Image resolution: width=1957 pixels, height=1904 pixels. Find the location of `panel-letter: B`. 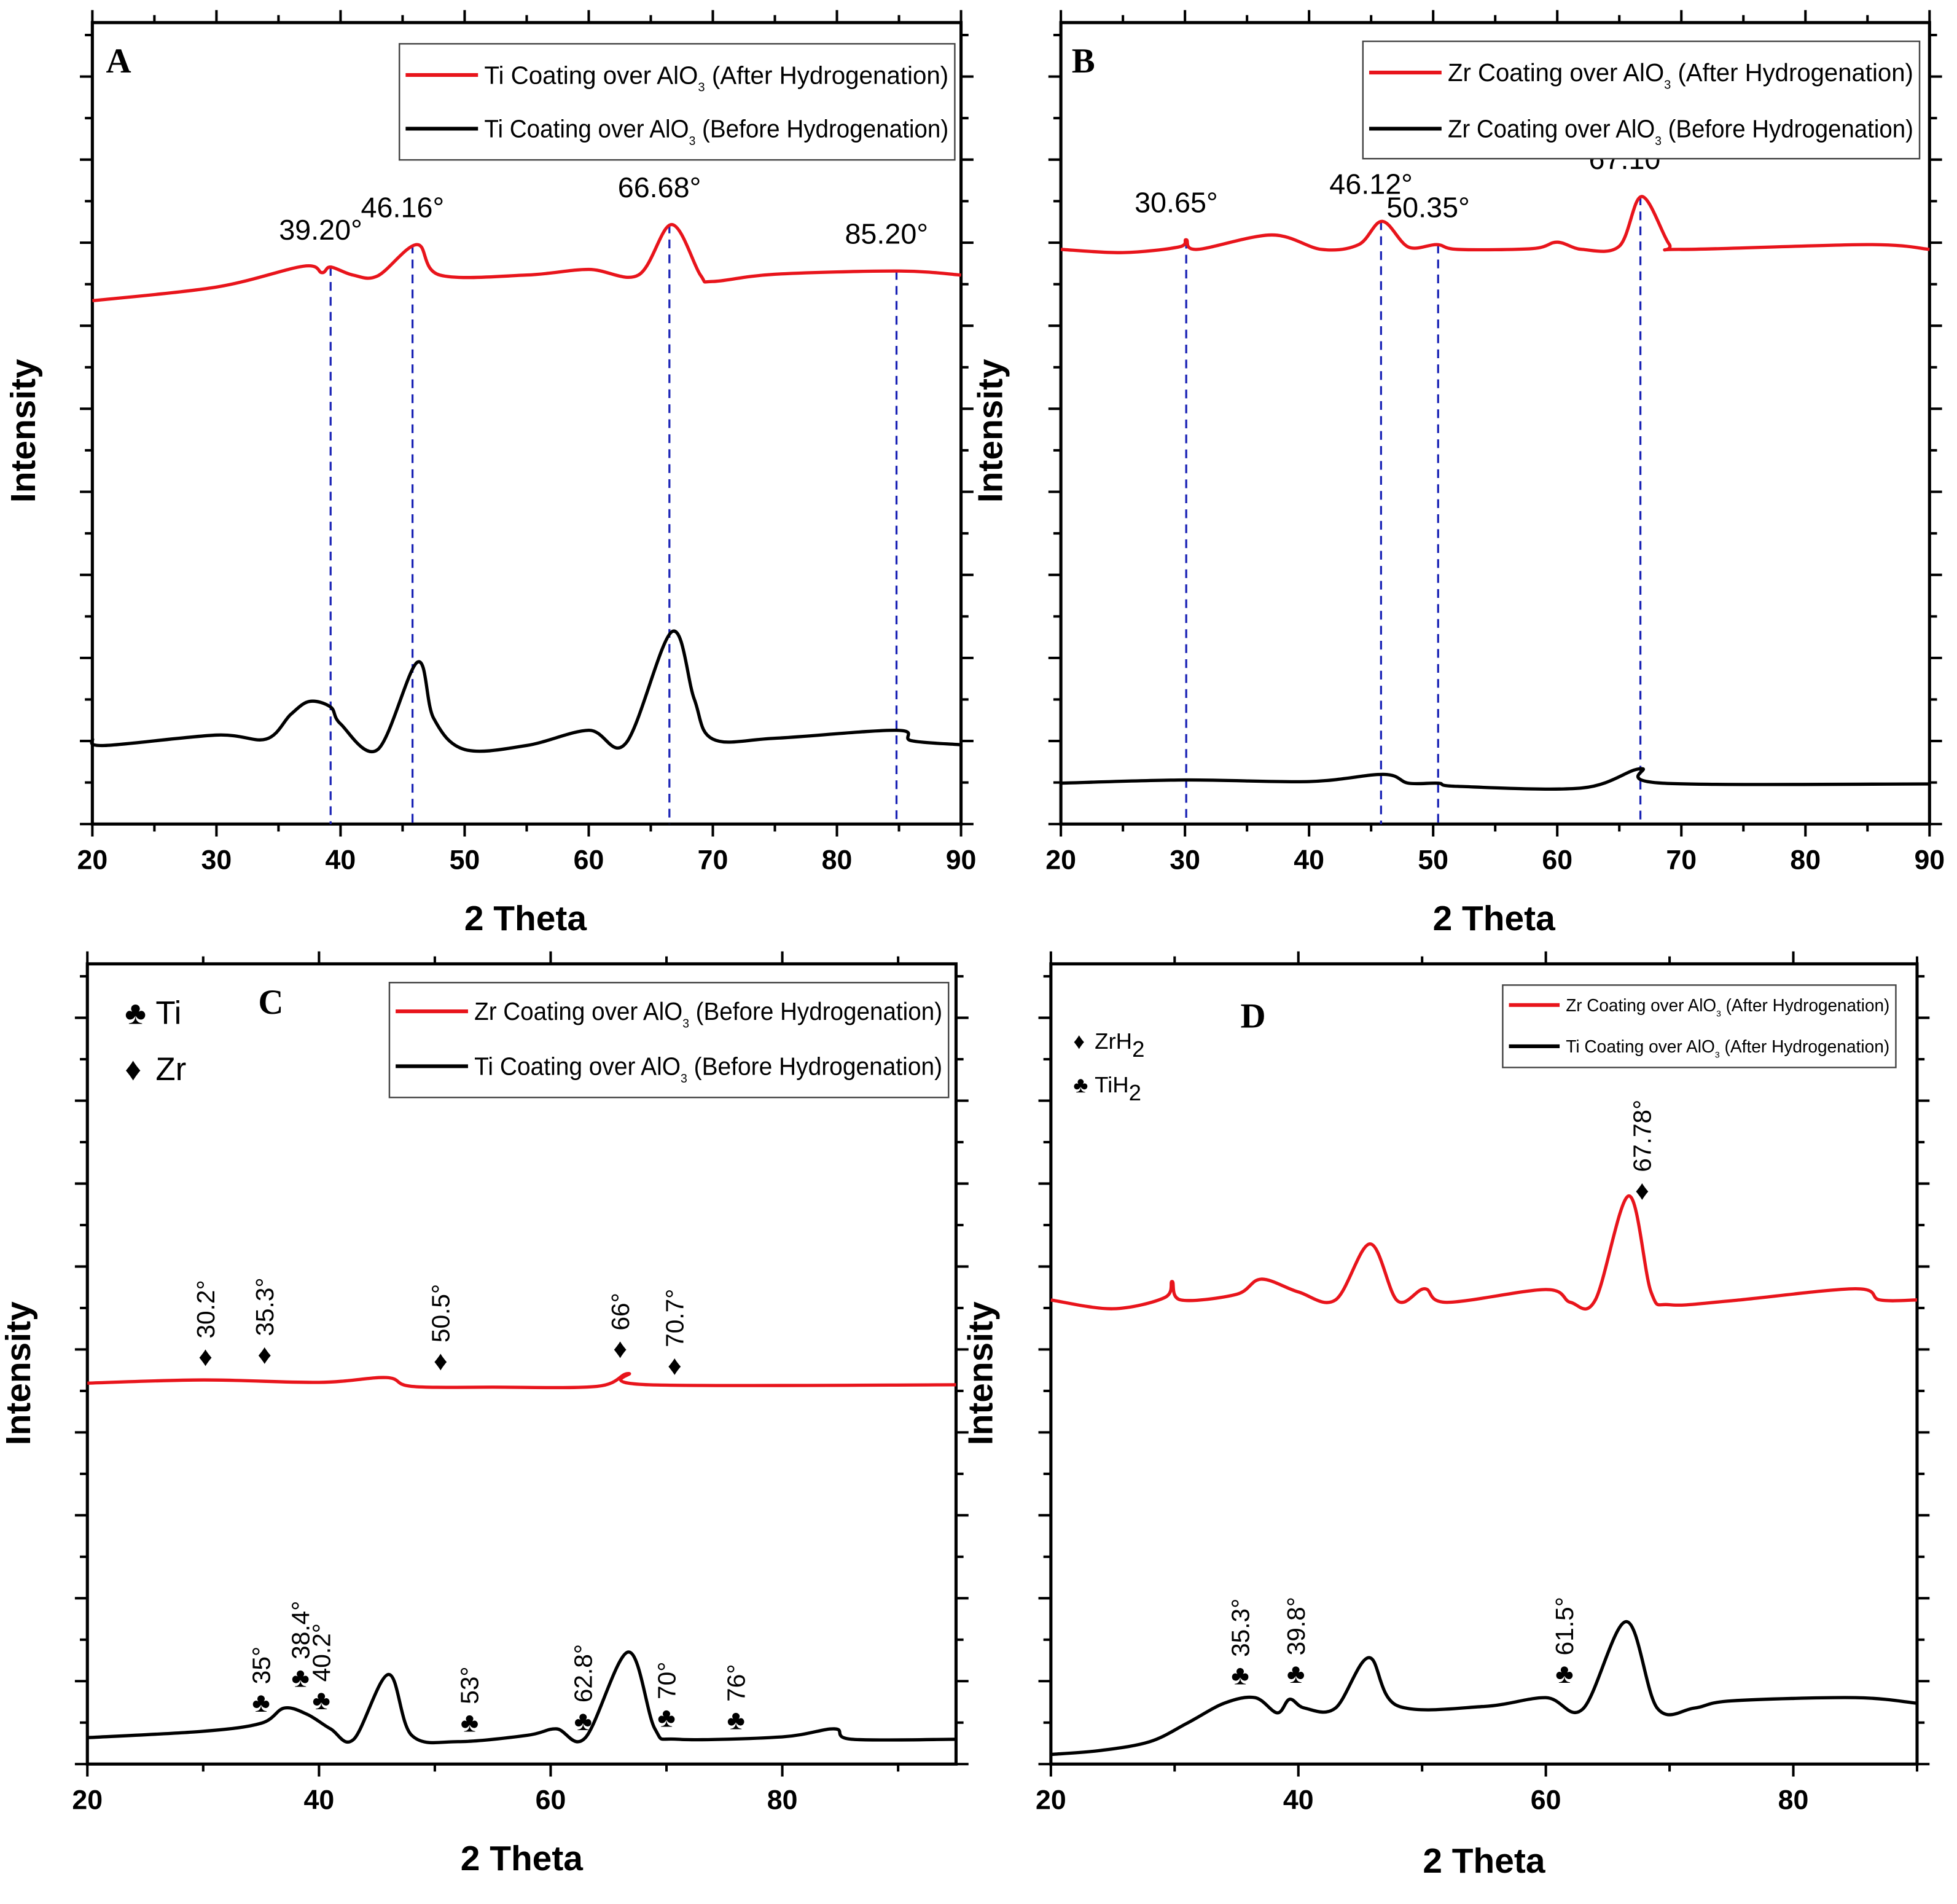

panel-letter: B is located at coordinates (1083, 61).